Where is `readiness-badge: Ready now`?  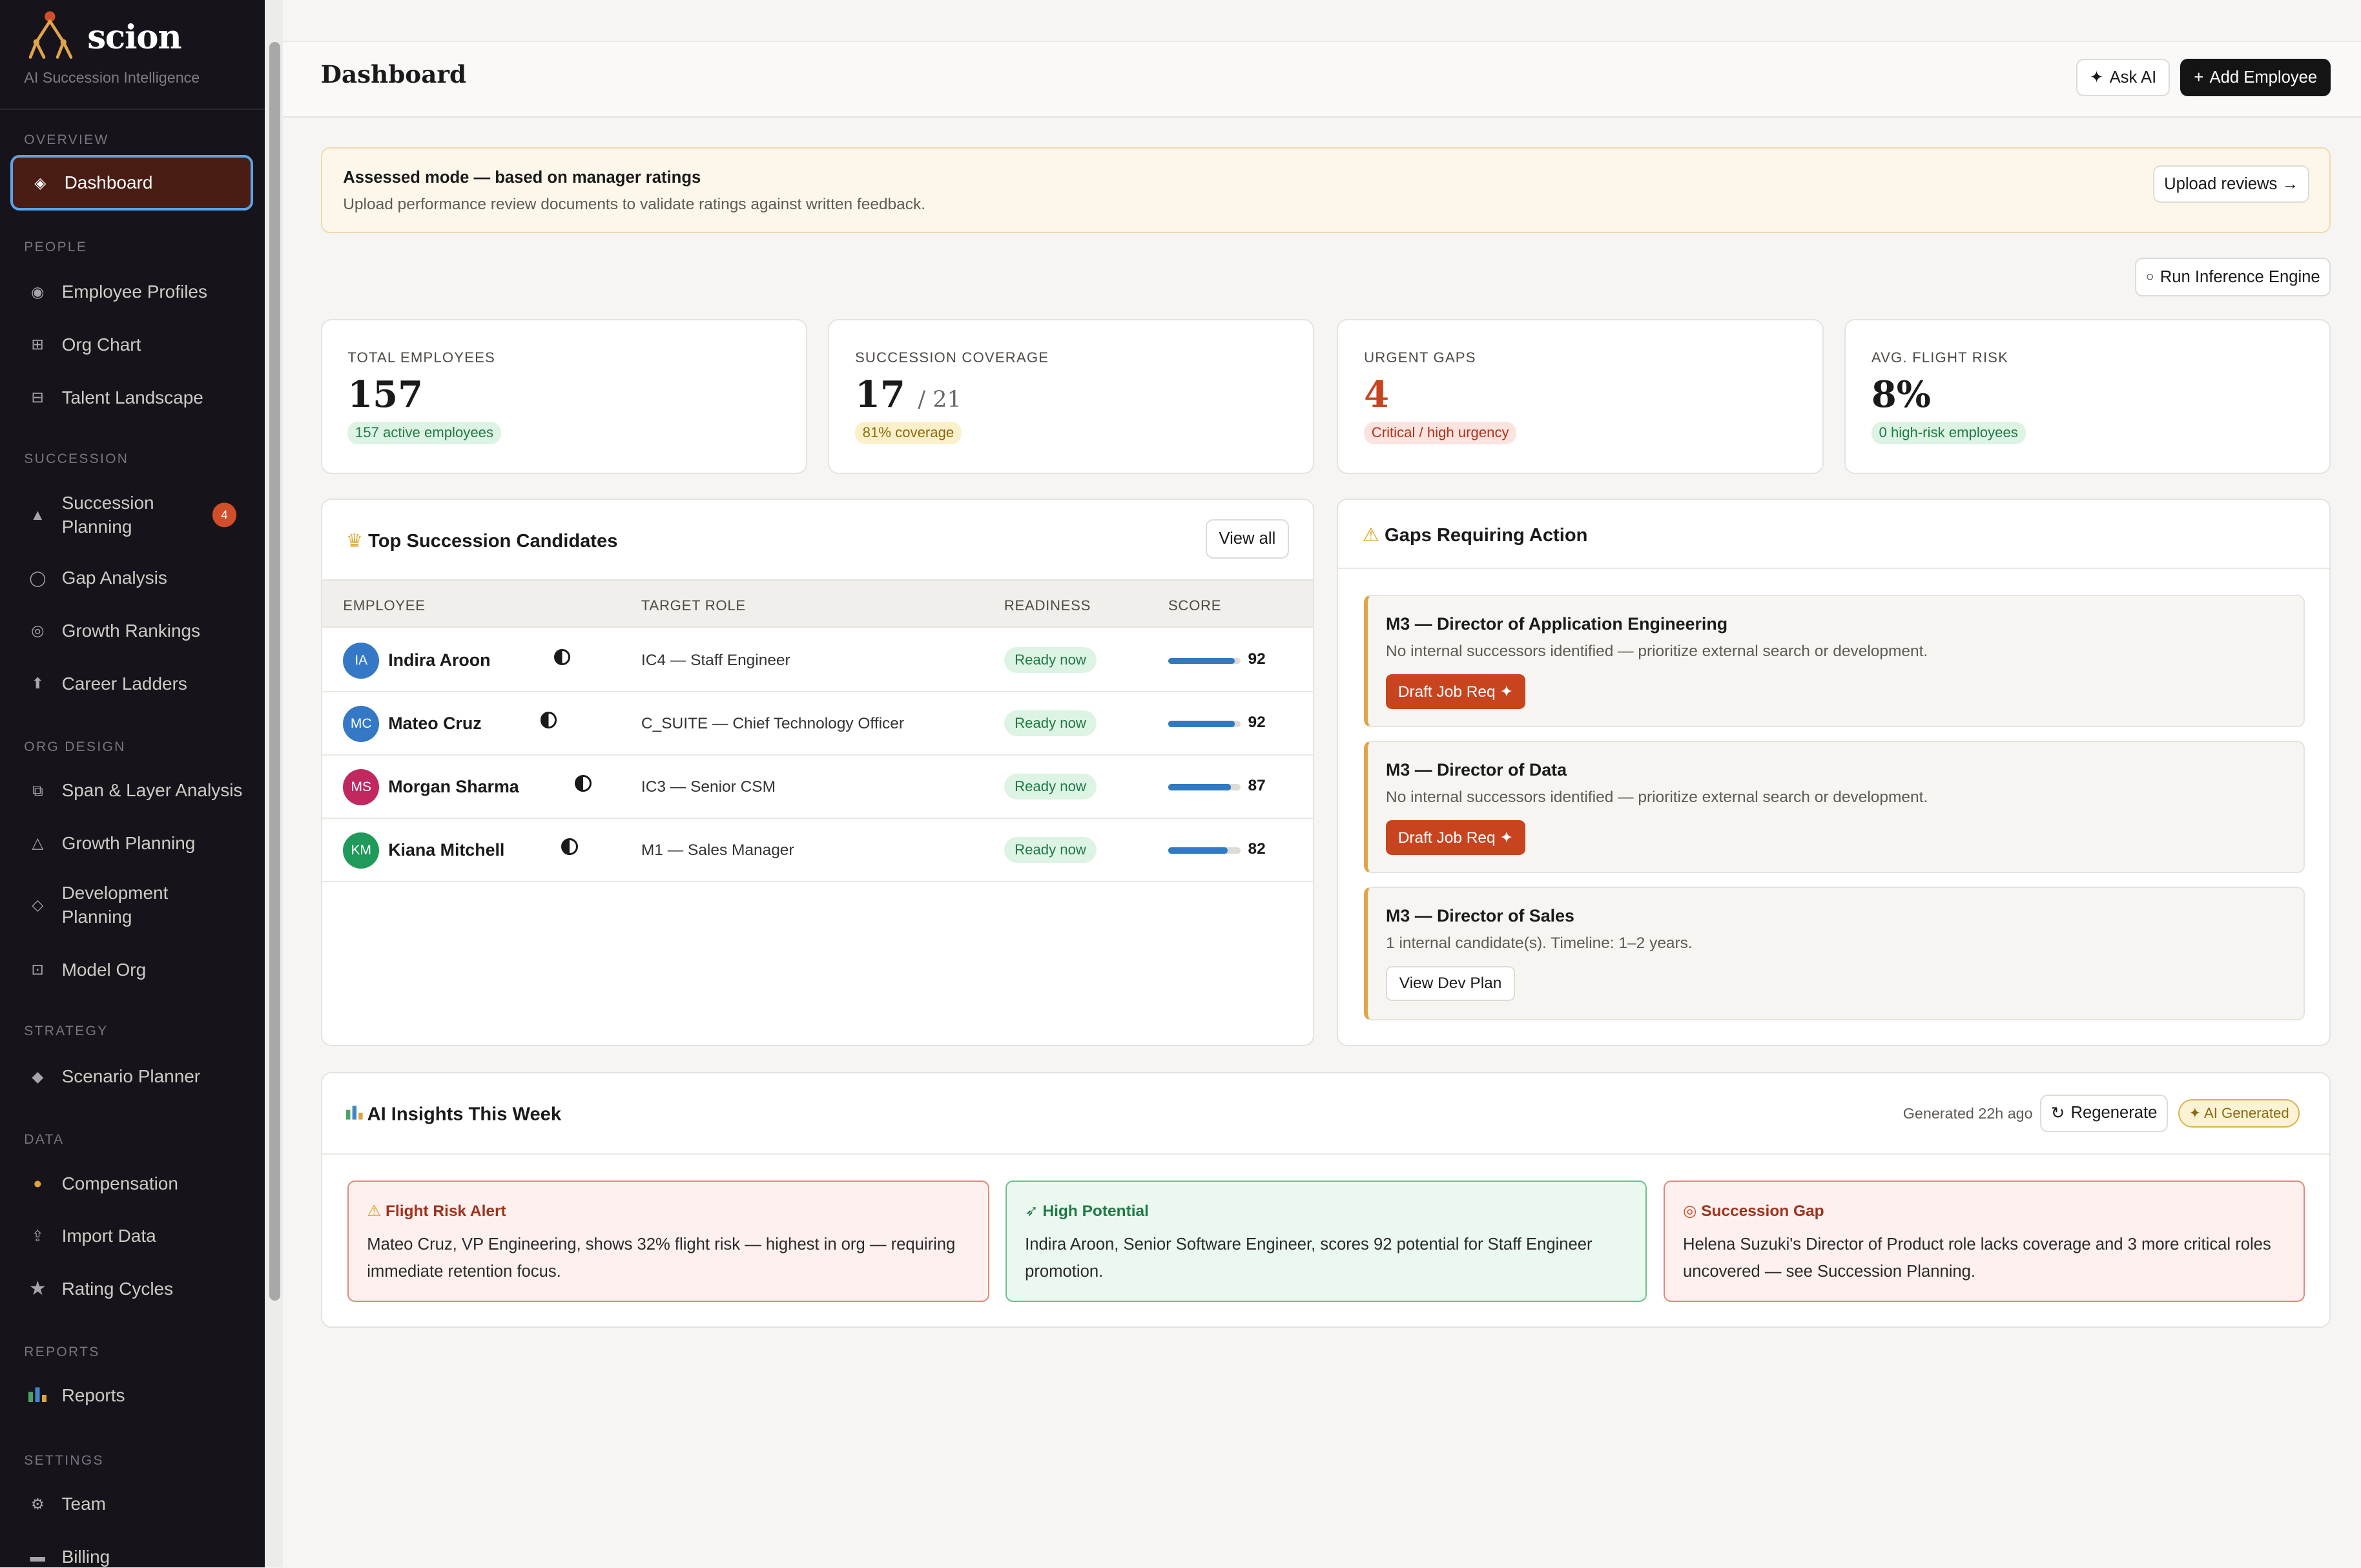
readiness-badge: Ready now is located at coordinates (1050, 660).